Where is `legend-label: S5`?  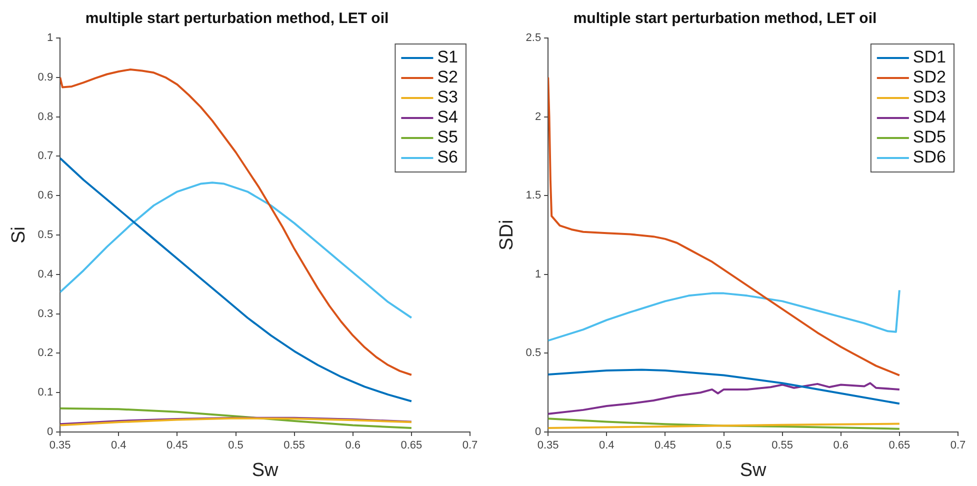 legend-label: S5 is located at coordinates (447, 137).